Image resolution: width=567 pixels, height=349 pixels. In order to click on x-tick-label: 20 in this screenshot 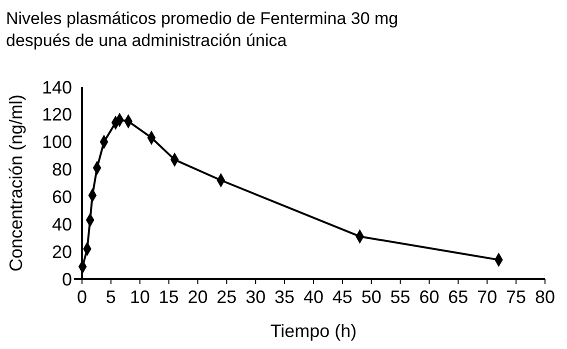, I will do `click(198, 297)`.